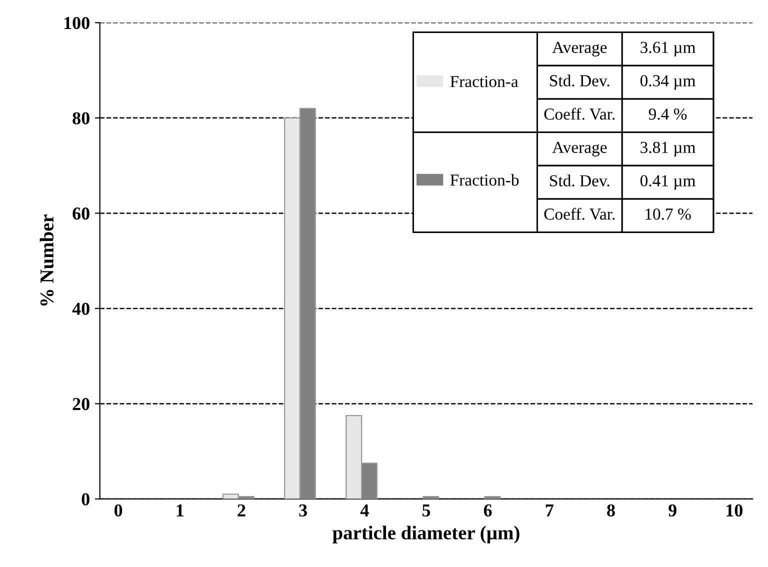 The image size is (768, 567). What do you see at coordinates (81, 213) in the screenshot?
I see `y-tick-label: 60` at bounding box center [81, 213].